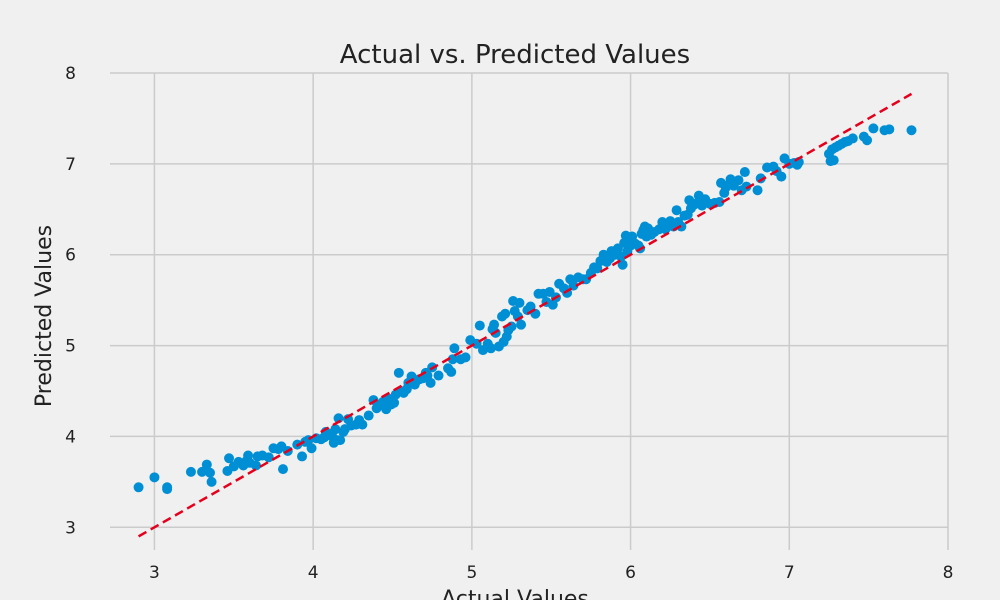  Describe the element at coordinates (515, 593) in the screenshot. I see `x-axis-label: Actual Values` at that location.